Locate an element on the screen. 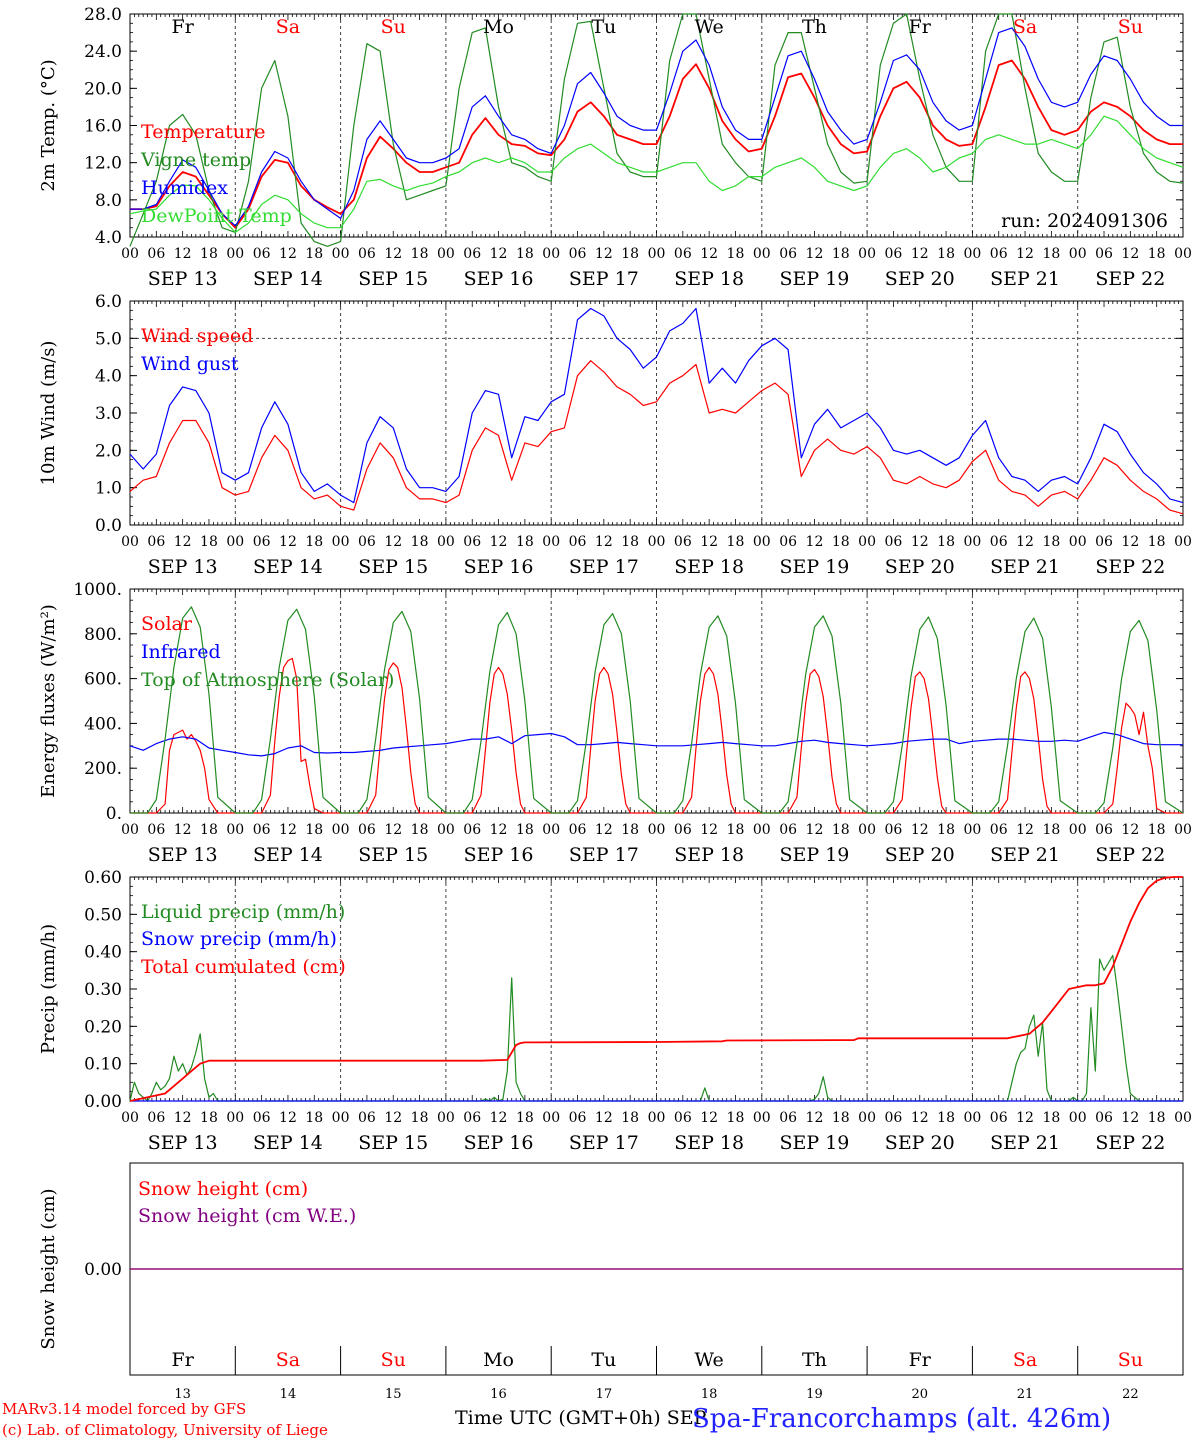  day-name-top: We is located at coordinates (709, 27).